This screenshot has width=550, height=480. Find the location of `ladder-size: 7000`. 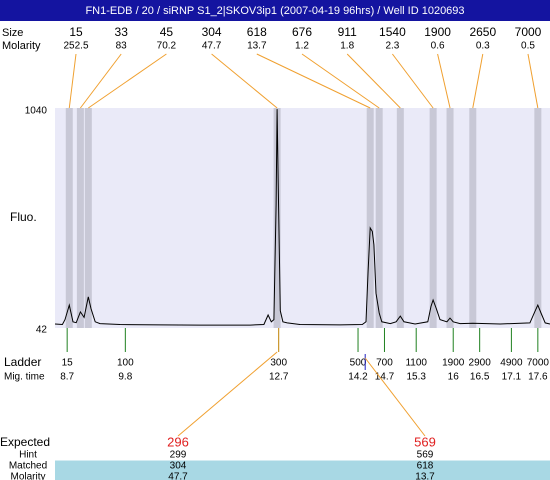

ladder-size: 7000 is located at coordinates (538, 363).